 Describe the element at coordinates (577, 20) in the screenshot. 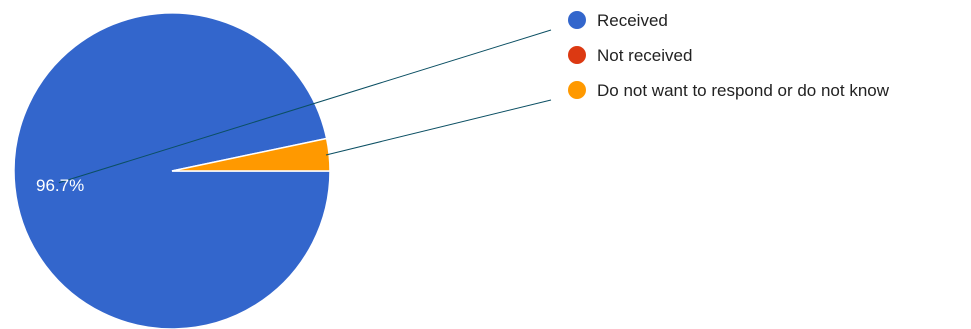

I see `legend-marker-received` at that location.